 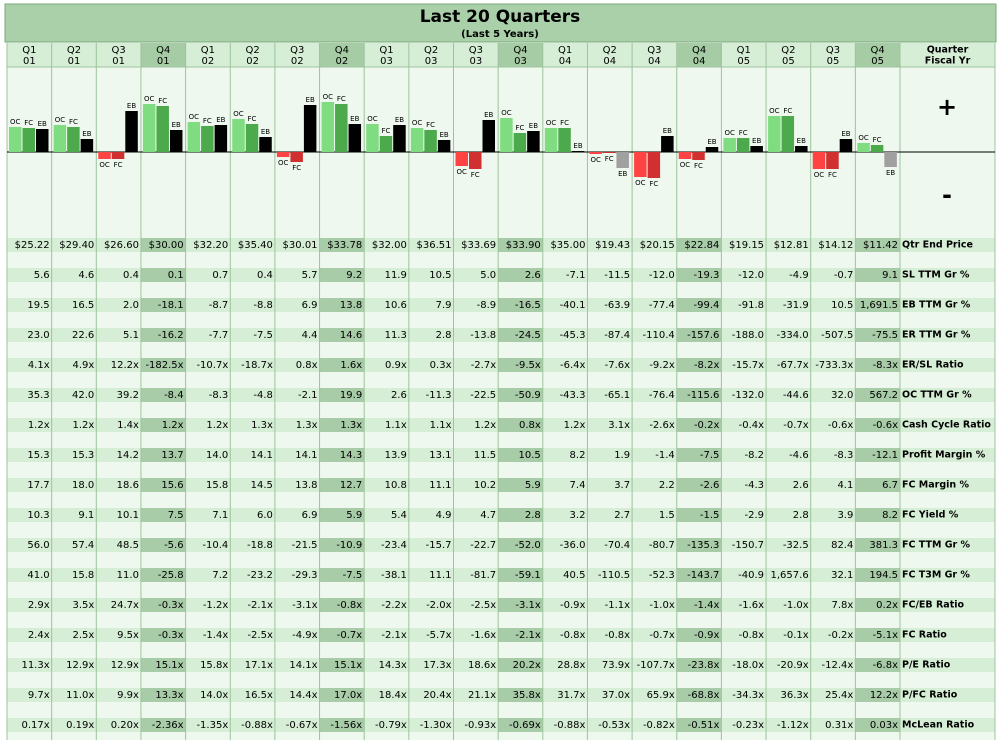 I want to click on cell-value: 32.0, so click(x=842, y=395).